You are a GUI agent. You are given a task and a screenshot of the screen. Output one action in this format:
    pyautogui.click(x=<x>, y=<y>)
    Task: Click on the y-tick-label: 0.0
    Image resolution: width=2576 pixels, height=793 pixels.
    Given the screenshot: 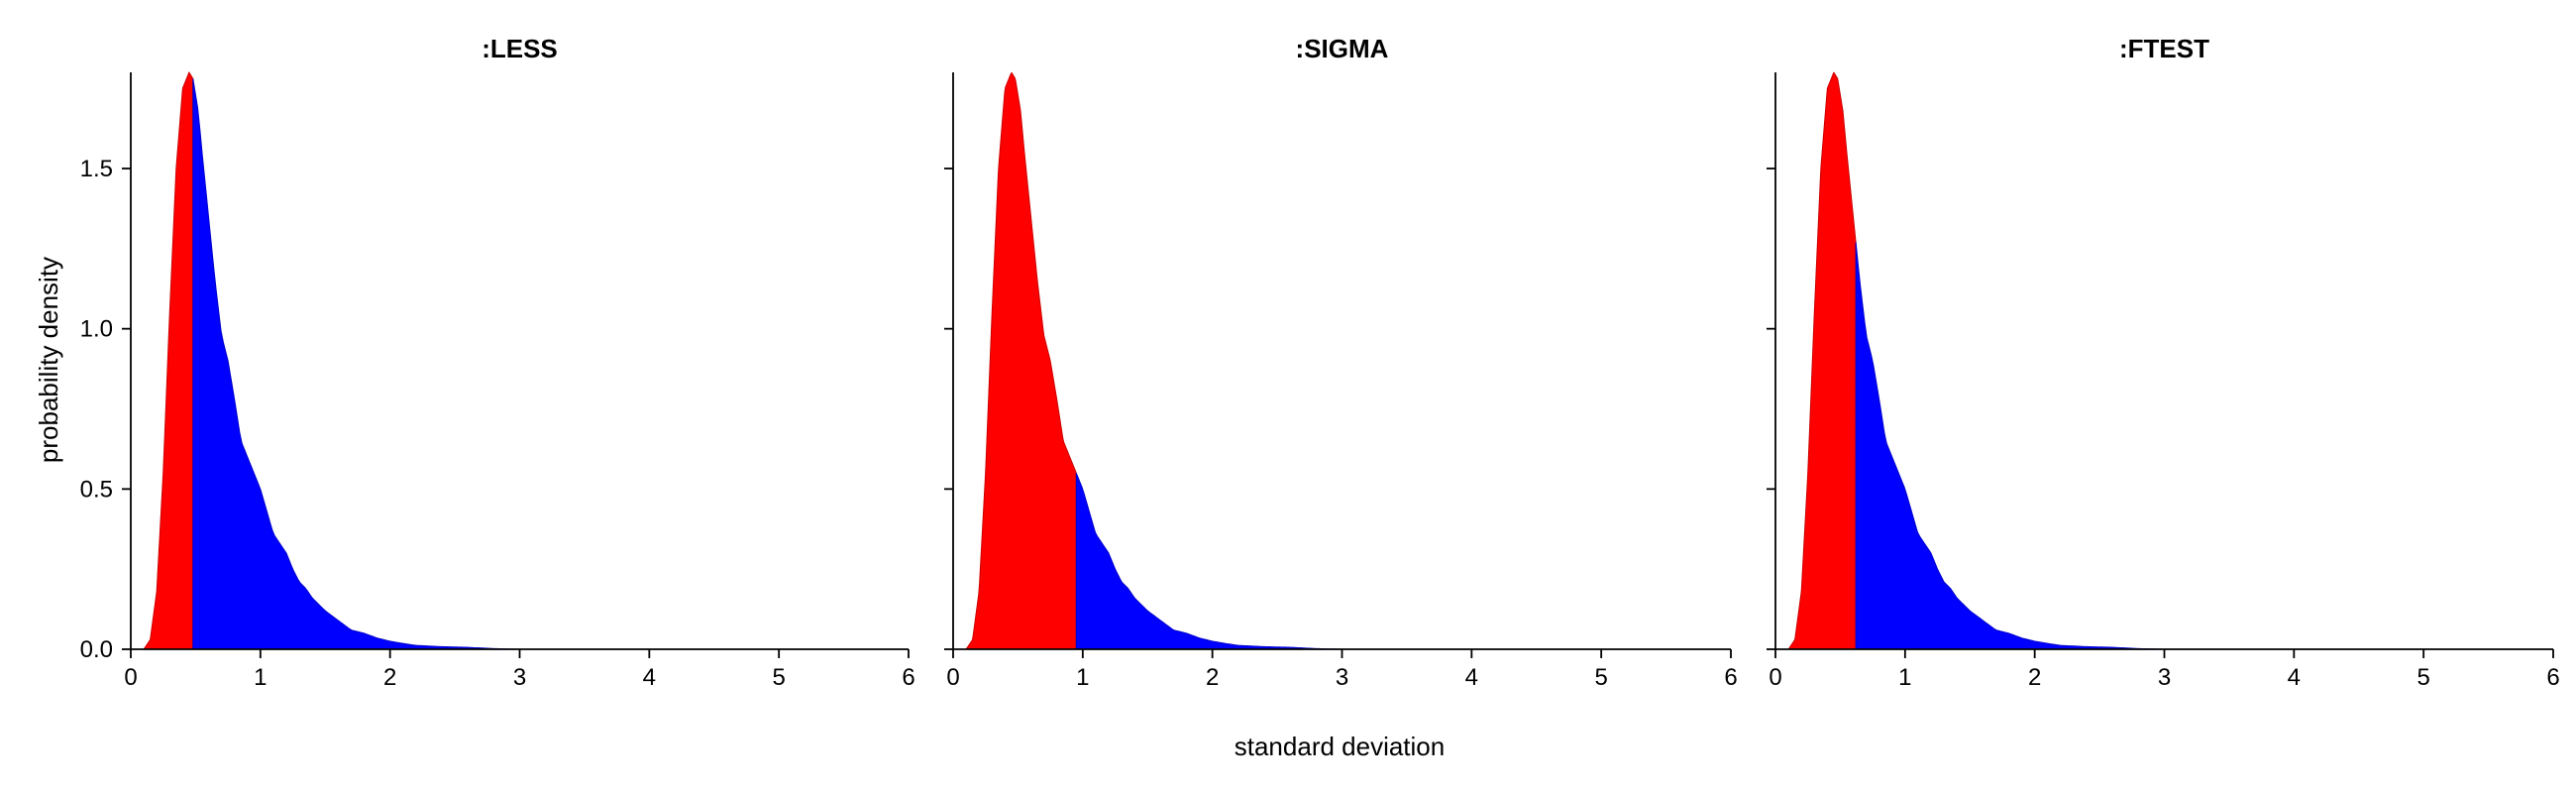 What is the action you would take?
    pyautogui.click(x=97, y=649)
    